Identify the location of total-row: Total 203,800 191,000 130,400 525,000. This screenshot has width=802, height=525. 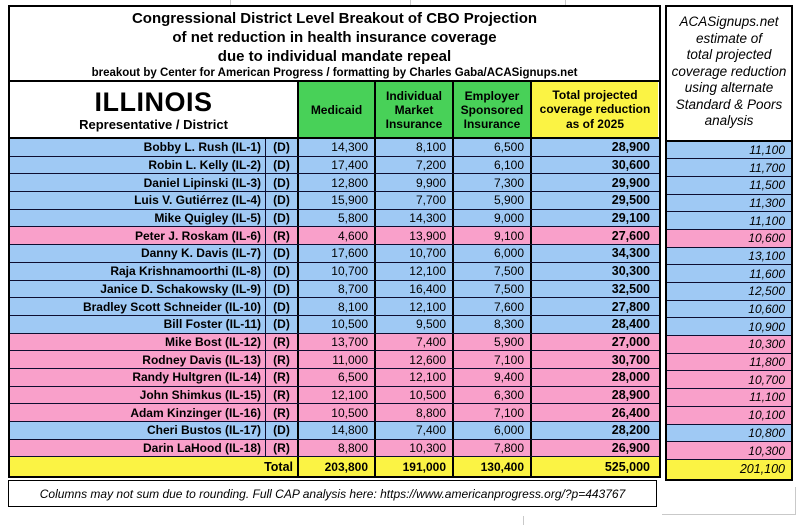
(334, 467).